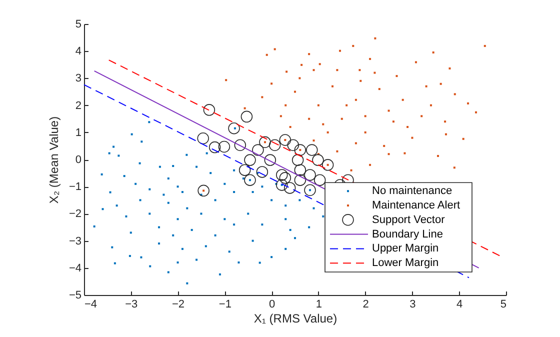 This screenshot has width=560, height=337. Describe the element at coordinates (131, 304) in the screenshot. I see `x-tick-label: −3` at that location.